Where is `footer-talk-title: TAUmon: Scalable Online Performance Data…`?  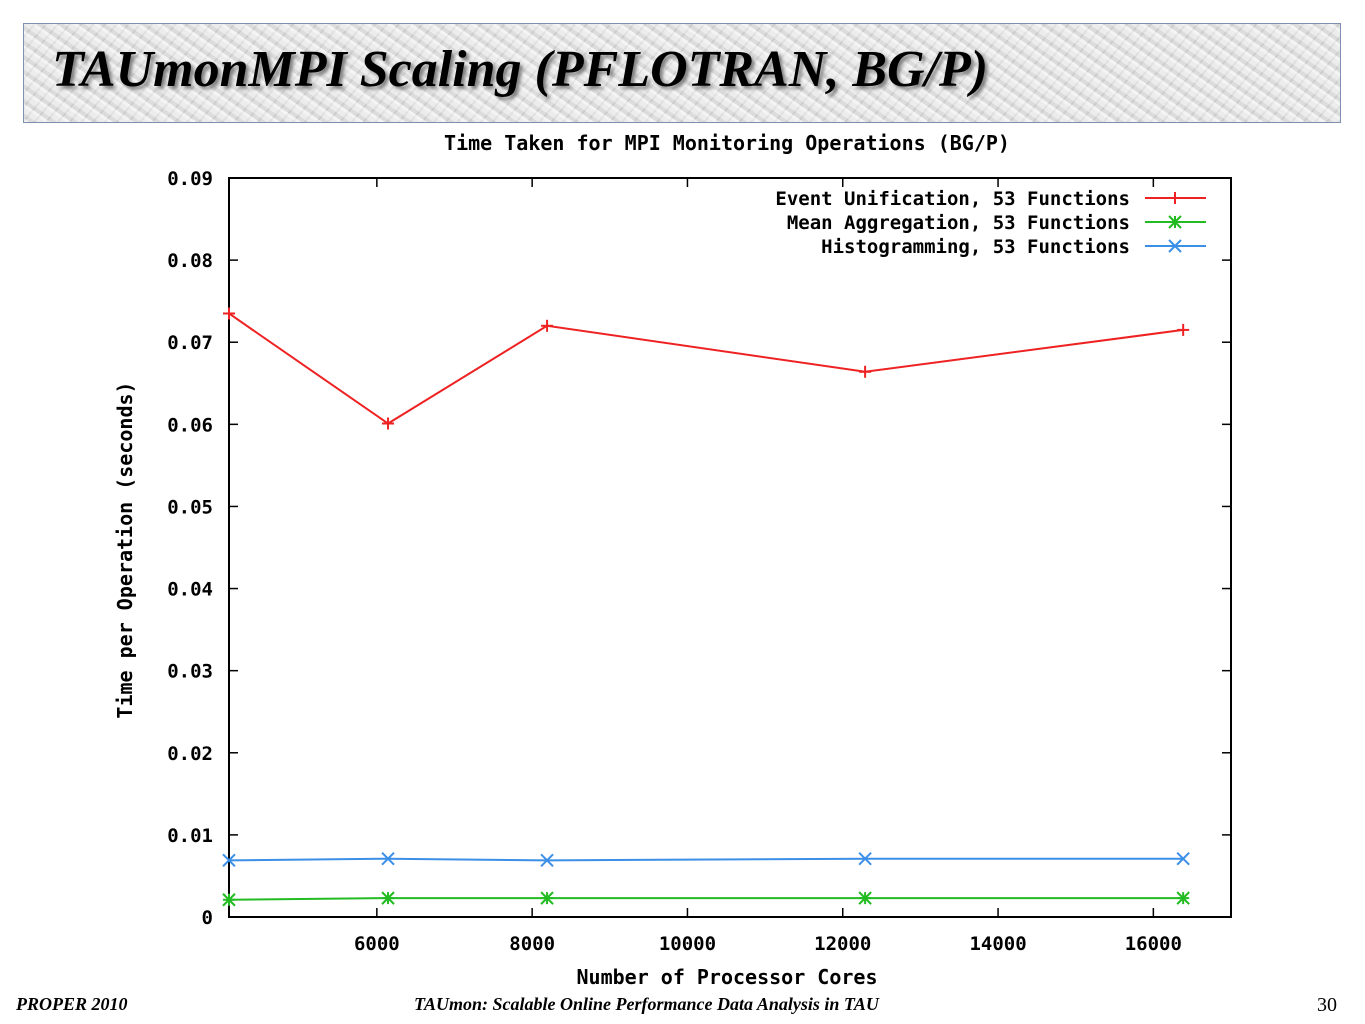
footer-talk-title: TAUmon: Scalable Online Performance Data… is located at coordinates (646, 1004).